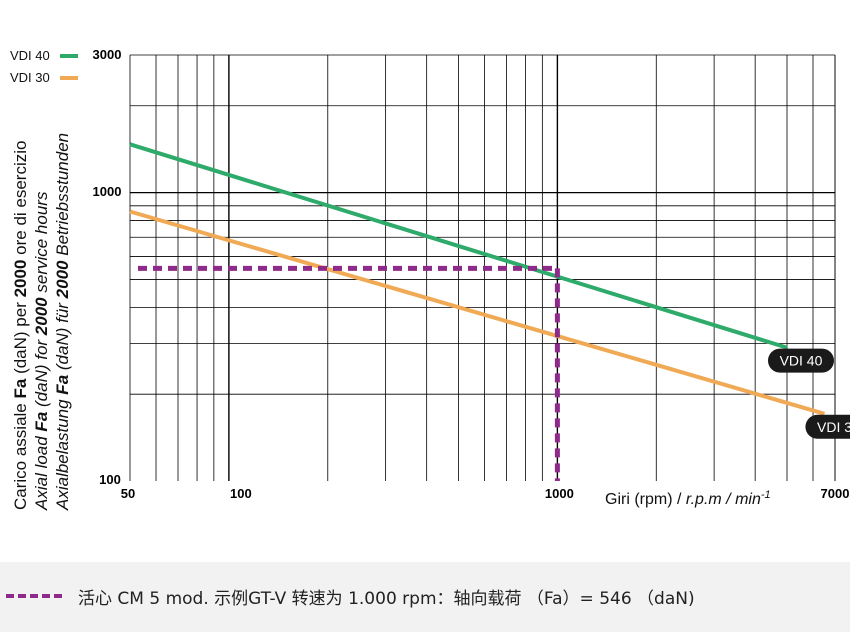 The width and height of the screenshot is (850, 632). What do you see at coordinates (107, 191) in the screenshot?
I see `y-tick-label: 1000` at bounding box center [107, 191].